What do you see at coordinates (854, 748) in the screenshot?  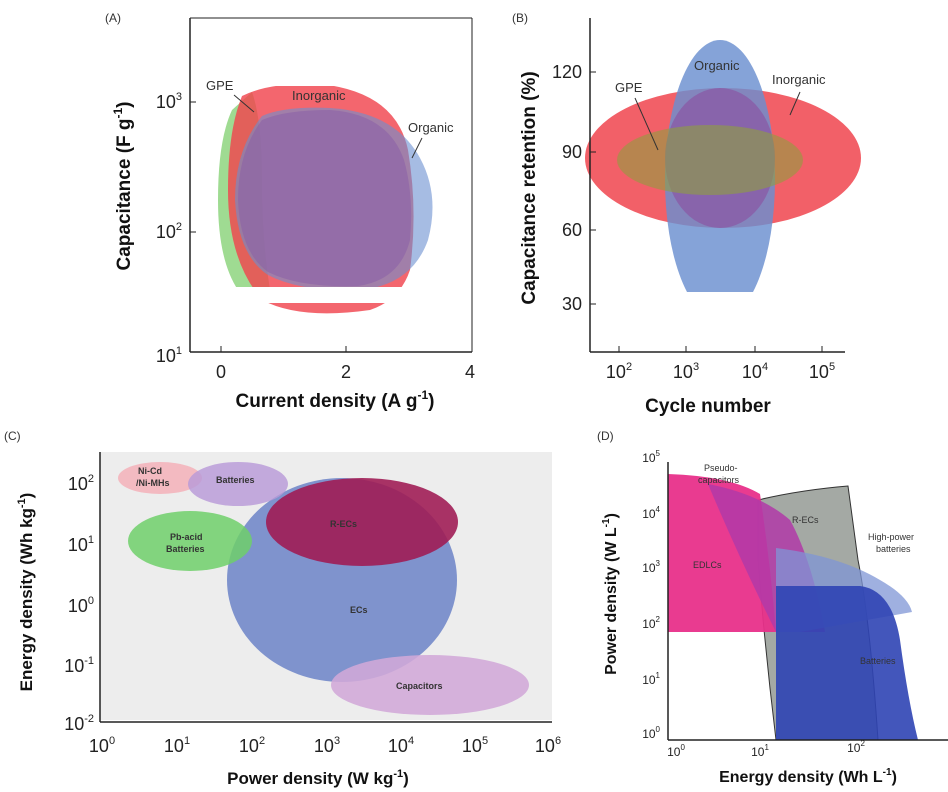 I see `panel-d-xtick-2-base: 10` at bounding box center [854, 748].